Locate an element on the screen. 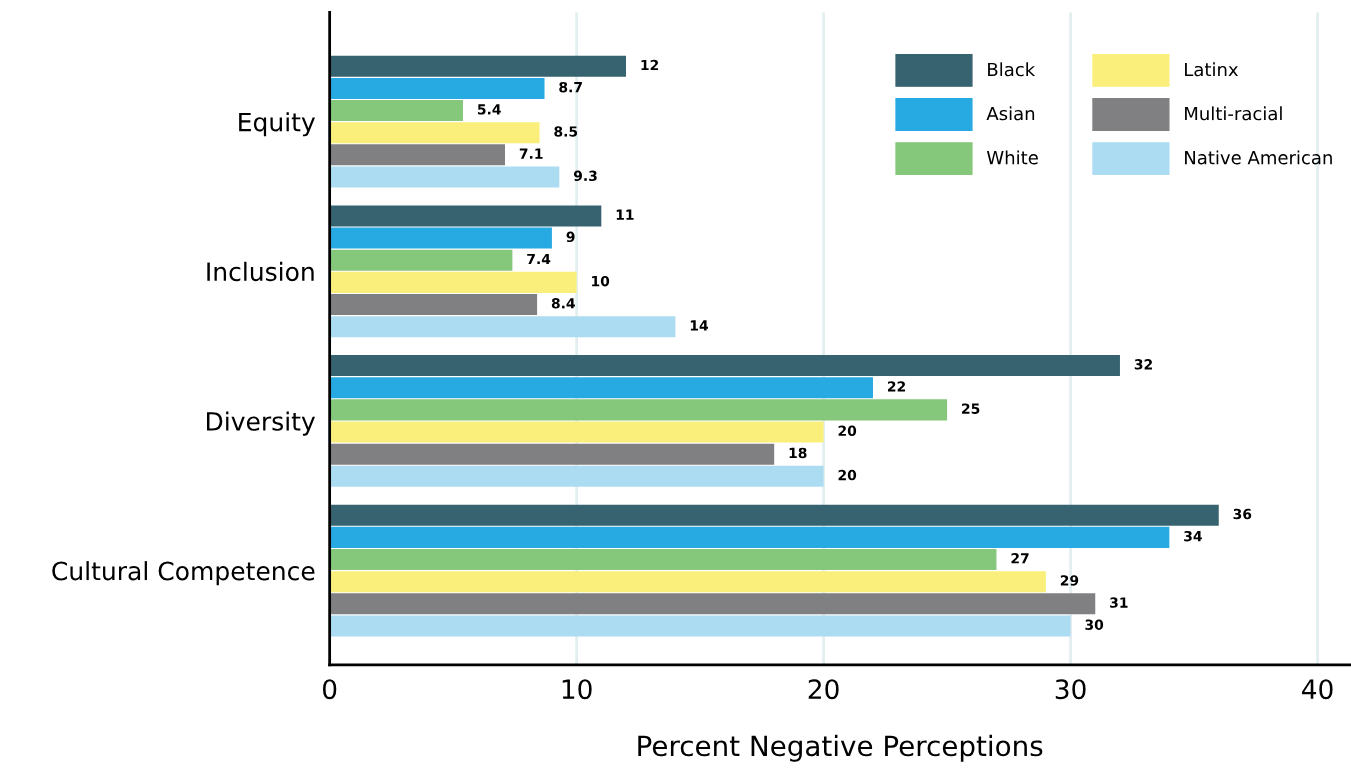 The image size is (1351, 774). legend-label: Native American is located at coordinates (1258, 157).